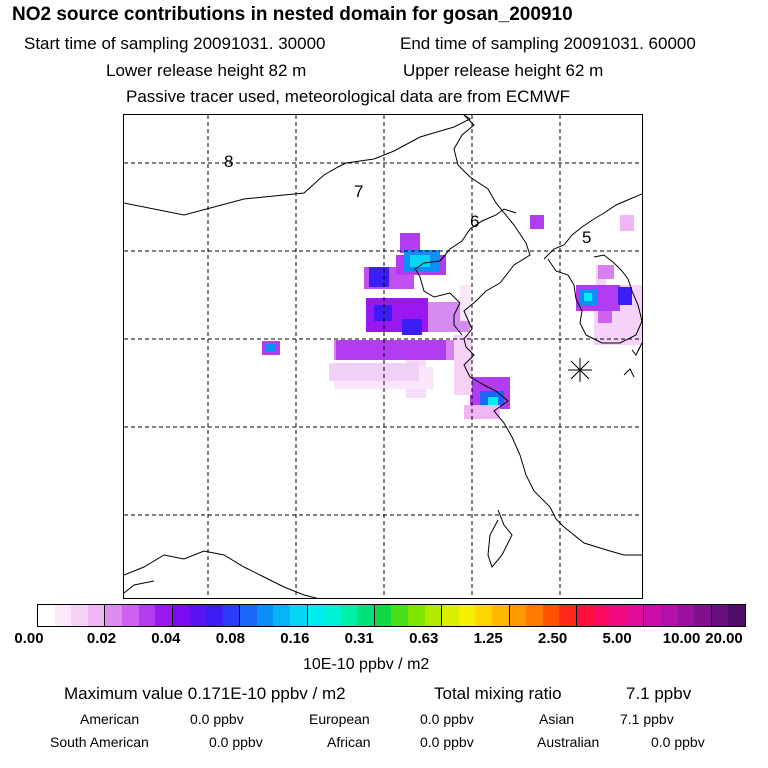 The width and height of the screenshot is (768, 768). What do you see at coordinates (498, 693) in the screenshot?
I see `total-mixing-label: Total mixing ratio` at bounding box center [498, 693].